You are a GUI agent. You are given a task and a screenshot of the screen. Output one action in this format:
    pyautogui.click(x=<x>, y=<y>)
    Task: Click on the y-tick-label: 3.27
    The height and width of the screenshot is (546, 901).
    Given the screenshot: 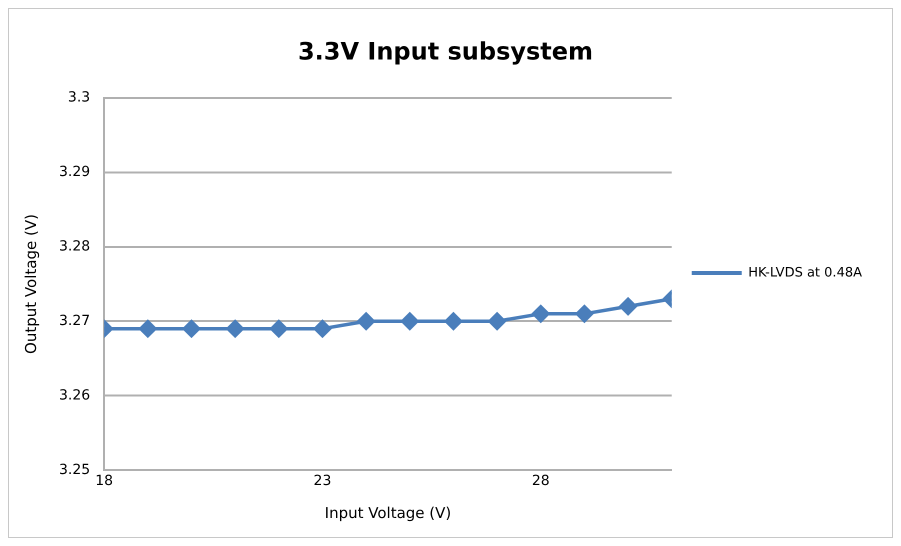 What is the action you would take?
    pyautogui.click(x=74, y=320)
    